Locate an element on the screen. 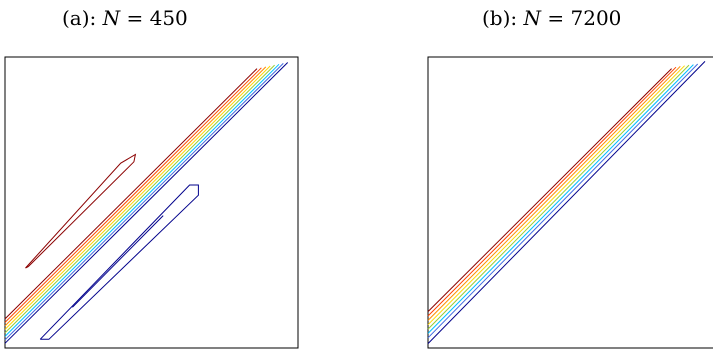  panel-b-title-variable: N is located at coordinates (532, 18).